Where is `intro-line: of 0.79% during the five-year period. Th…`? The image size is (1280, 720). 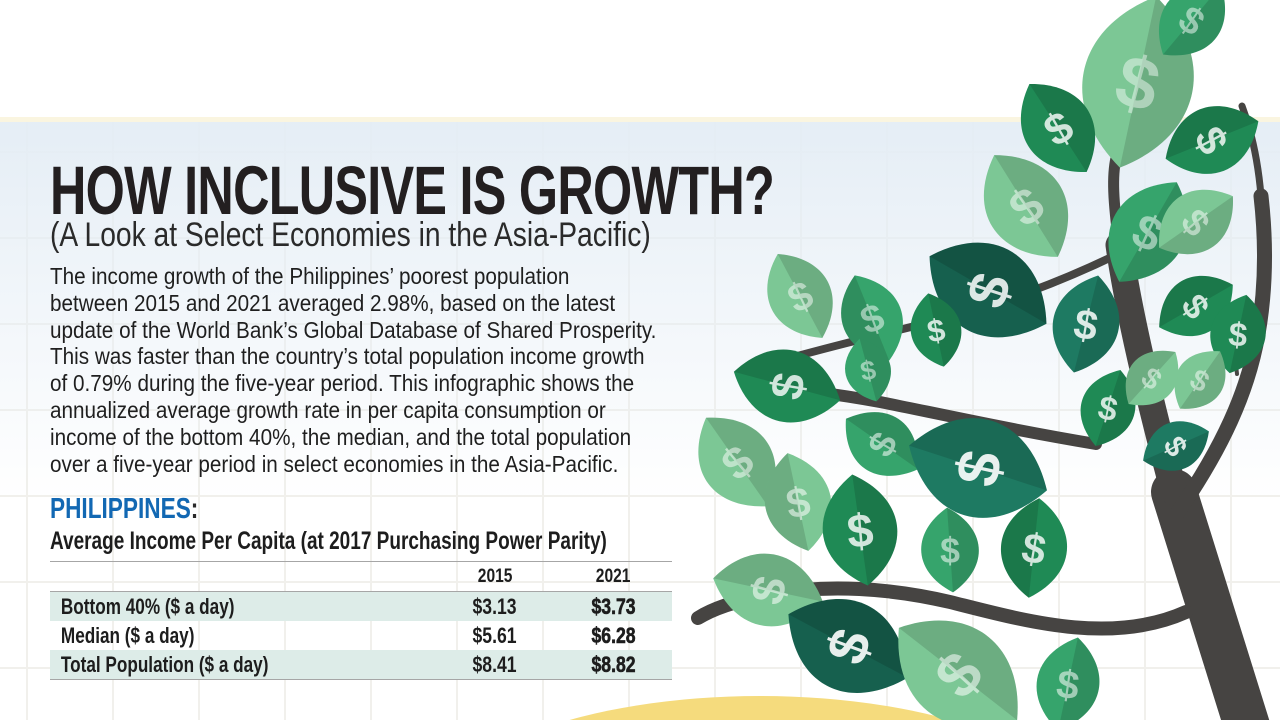
intro-line: of 0.79% during the five-year period. Th… is located at coordinates (342, 383).